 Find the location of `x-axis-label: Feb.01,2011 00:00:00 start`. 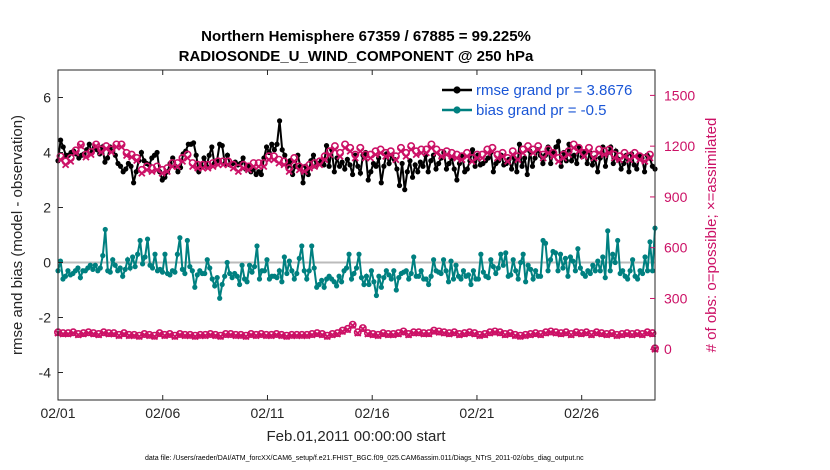

x-axis-label: Feb.01,2011 00:00:00 start is located at coordinates (356, 436).